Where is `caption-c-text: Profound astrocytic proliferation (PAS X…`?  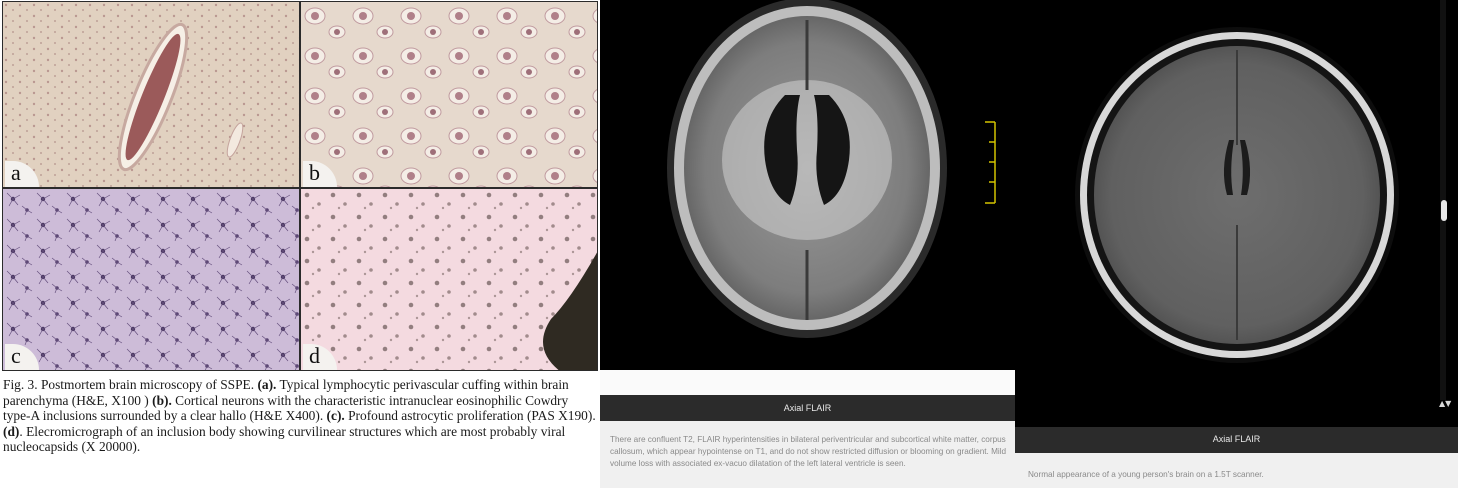
caption-c-text: Profound astrocytic proliferation (PAS X… is located at coordinates (470, 416).